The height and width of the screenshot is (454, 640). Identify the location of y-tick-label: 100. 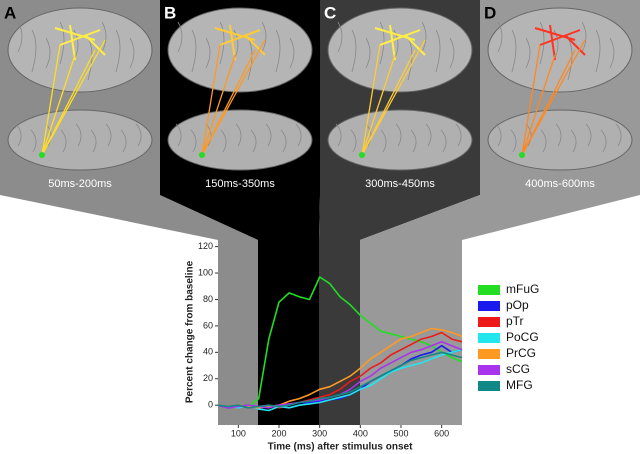
(205, 272).